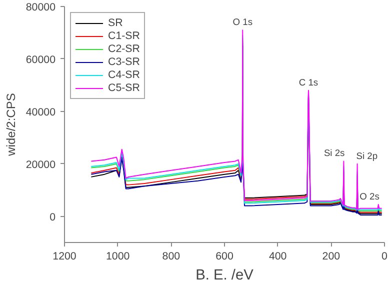  I want to click on annotation: O 1s, so click(242, 22).